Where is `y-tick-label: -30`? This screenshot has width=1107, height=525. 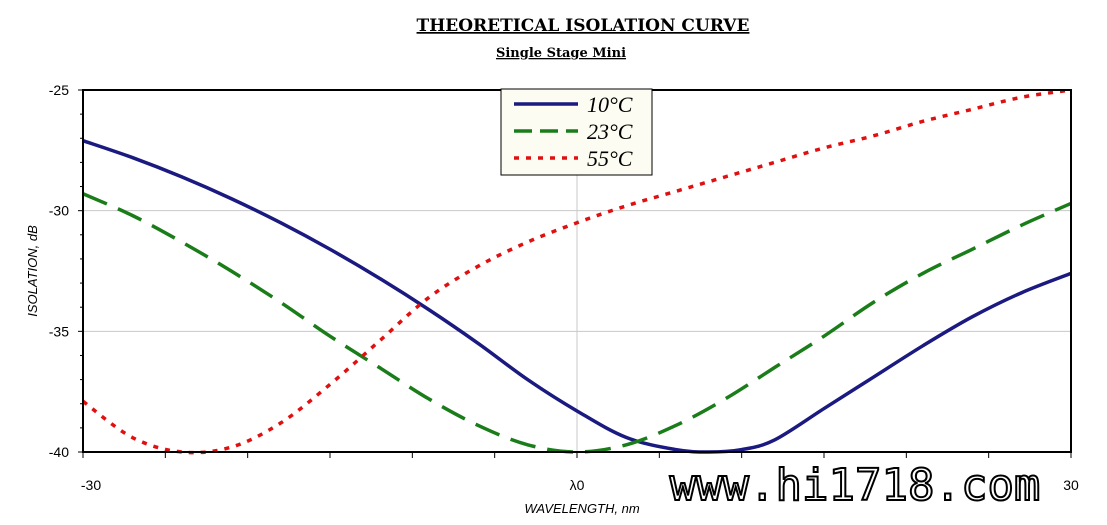 y-tick-label: -30 is located at coordinates (59, 211).